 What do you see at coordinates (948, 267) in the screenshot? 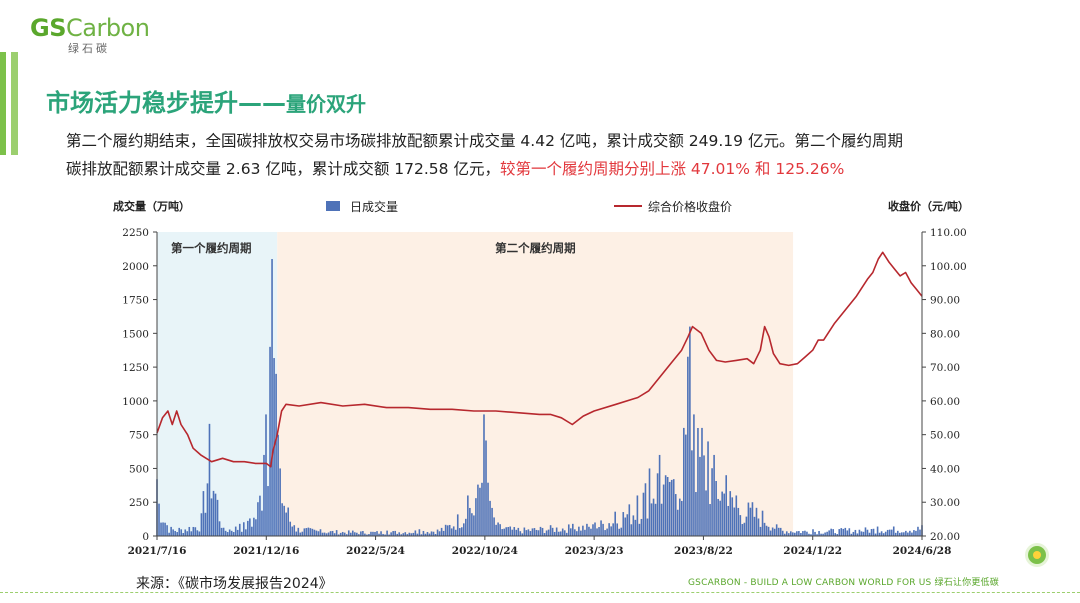
I see `y-right-tick-label: 100.00` at bounding box center [948, 267].